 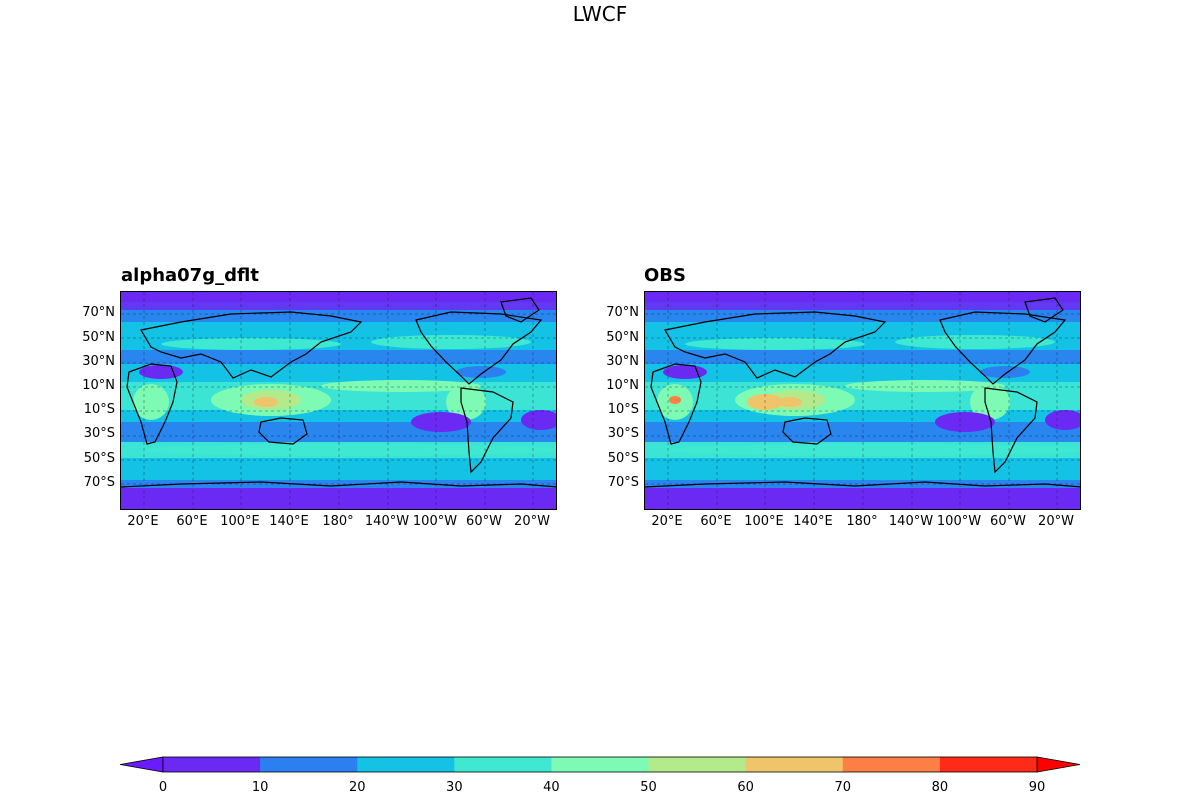 I want to click on panel-title-right: OBS, so click(x=665, y=275).